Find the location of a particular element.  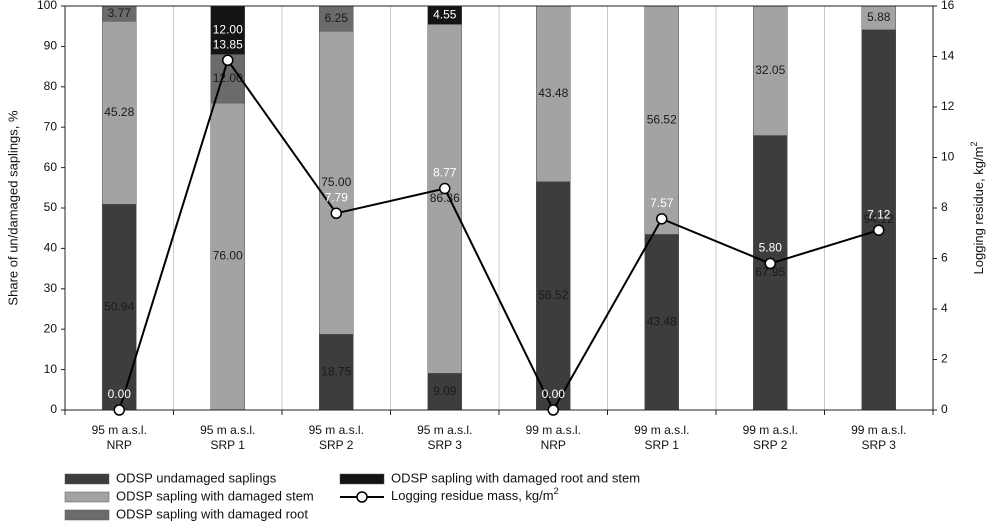

y2-tick-label: 2 is located at coordinates (944, 359).